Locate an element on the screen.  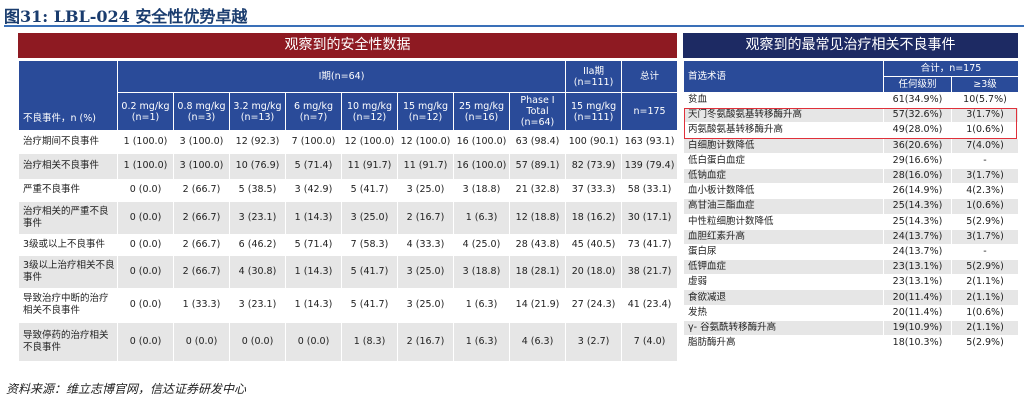
table-row: 血小板计数降低 26(14.9%) 4(2.3%) is located at coordinates (851, 191).